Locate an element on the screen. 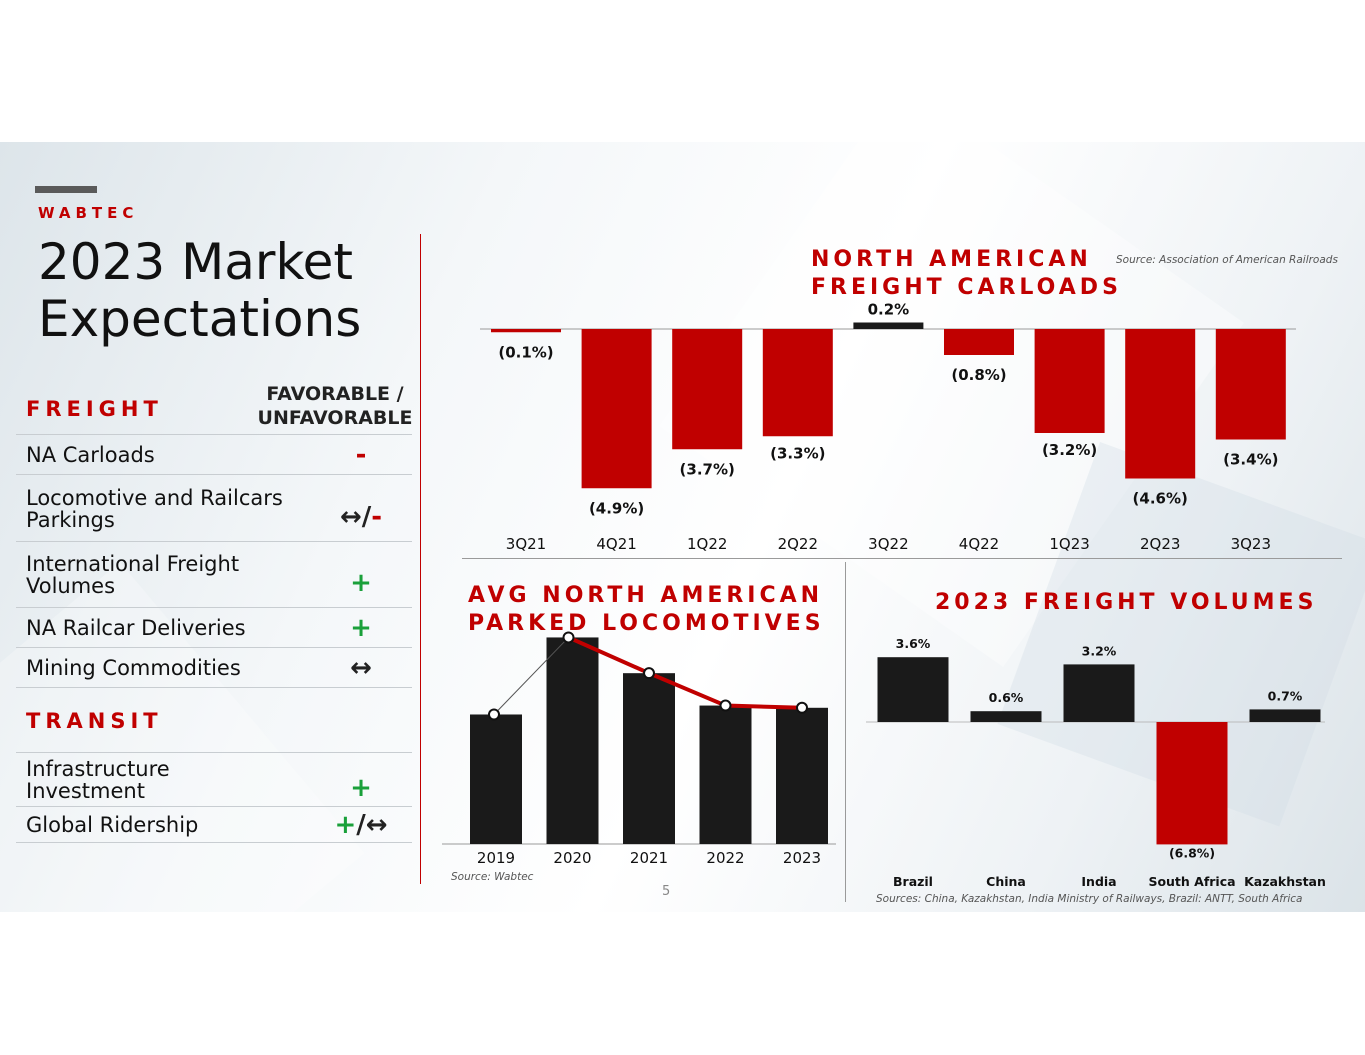 Image resolution: width=1365 pixels, height=1055 pixels. freight-section-header: FREIGHT is located at coordinates (94, 409).